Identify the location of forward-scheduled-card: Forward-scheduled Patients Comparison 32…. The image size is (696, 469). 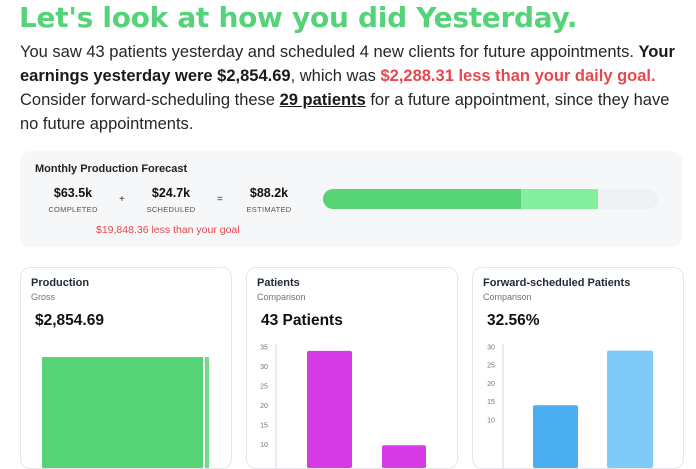
(578, 368).